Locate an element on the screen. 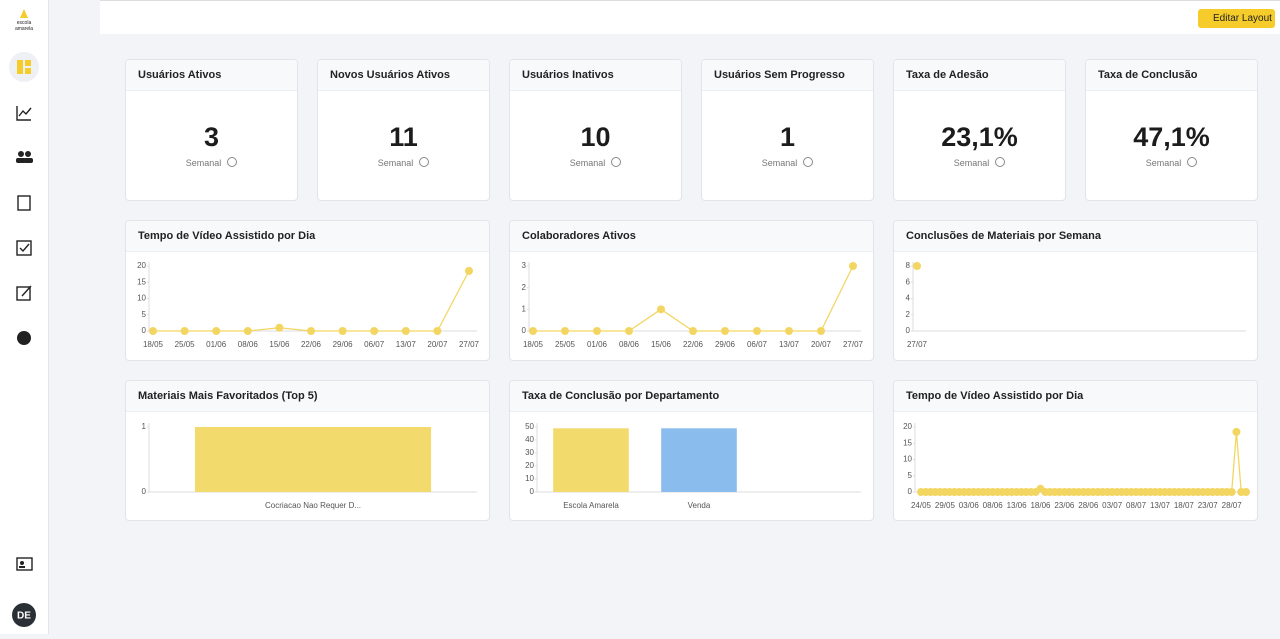  y-tick-label: 2 is located at coordinates (524, 287).